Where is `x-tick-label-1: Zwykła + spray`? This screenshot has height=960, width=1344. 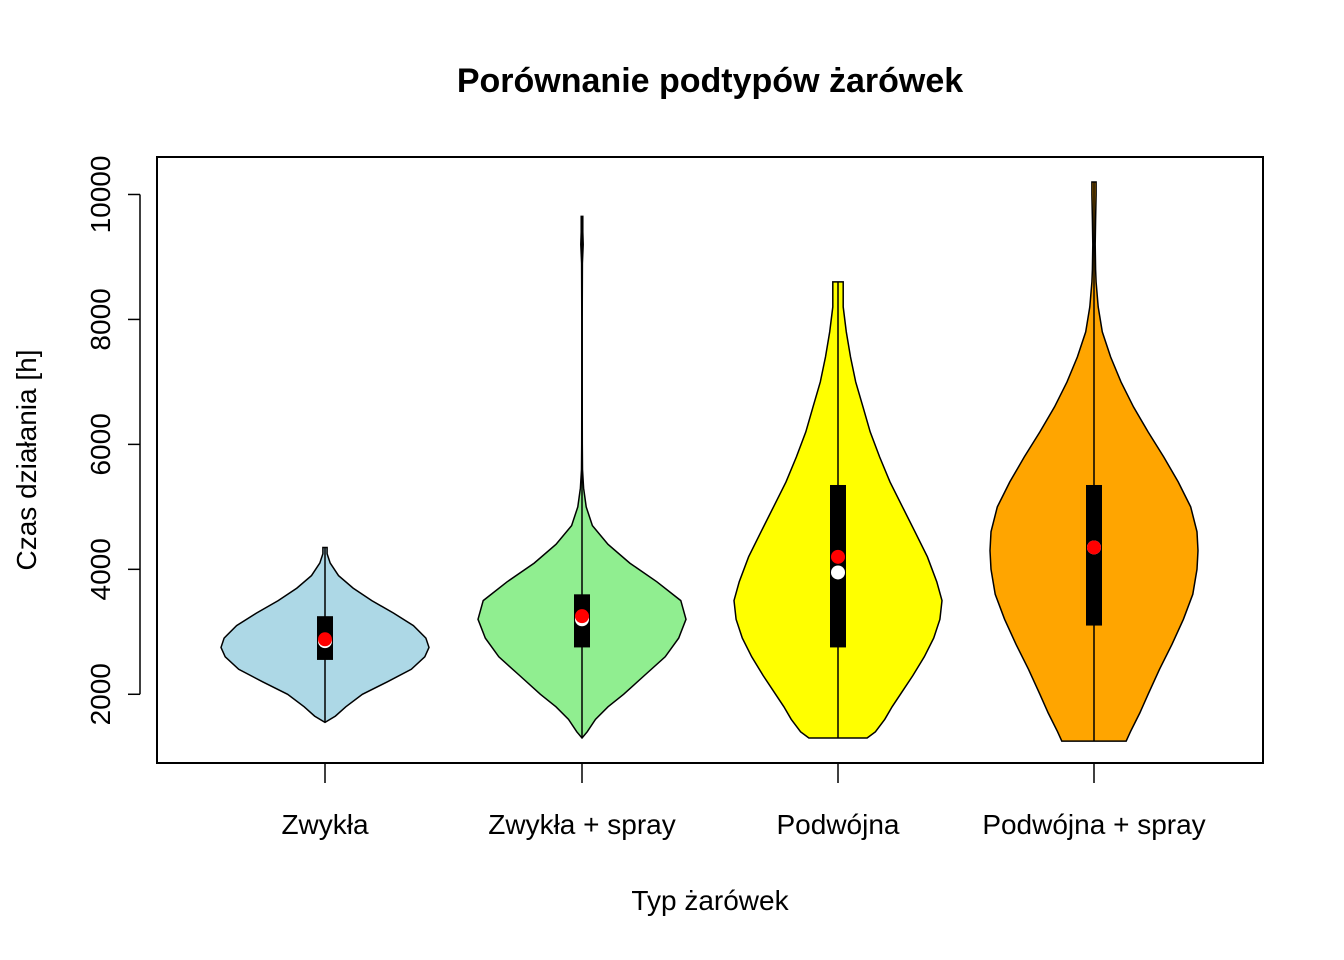
x-tick-label-1: Zwykła + spray is located at coordinates (582, 824).